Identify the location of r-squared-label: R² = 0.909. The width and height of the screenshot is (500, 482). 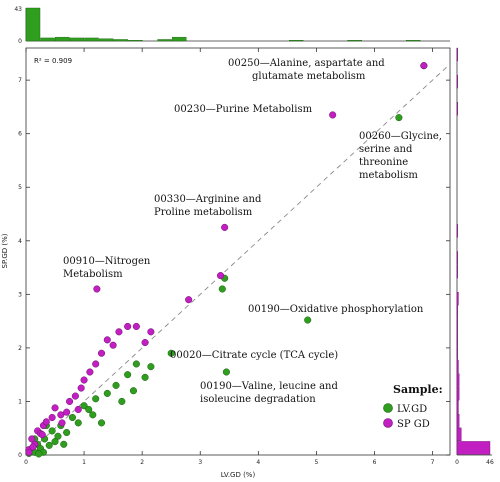
(53, 61).